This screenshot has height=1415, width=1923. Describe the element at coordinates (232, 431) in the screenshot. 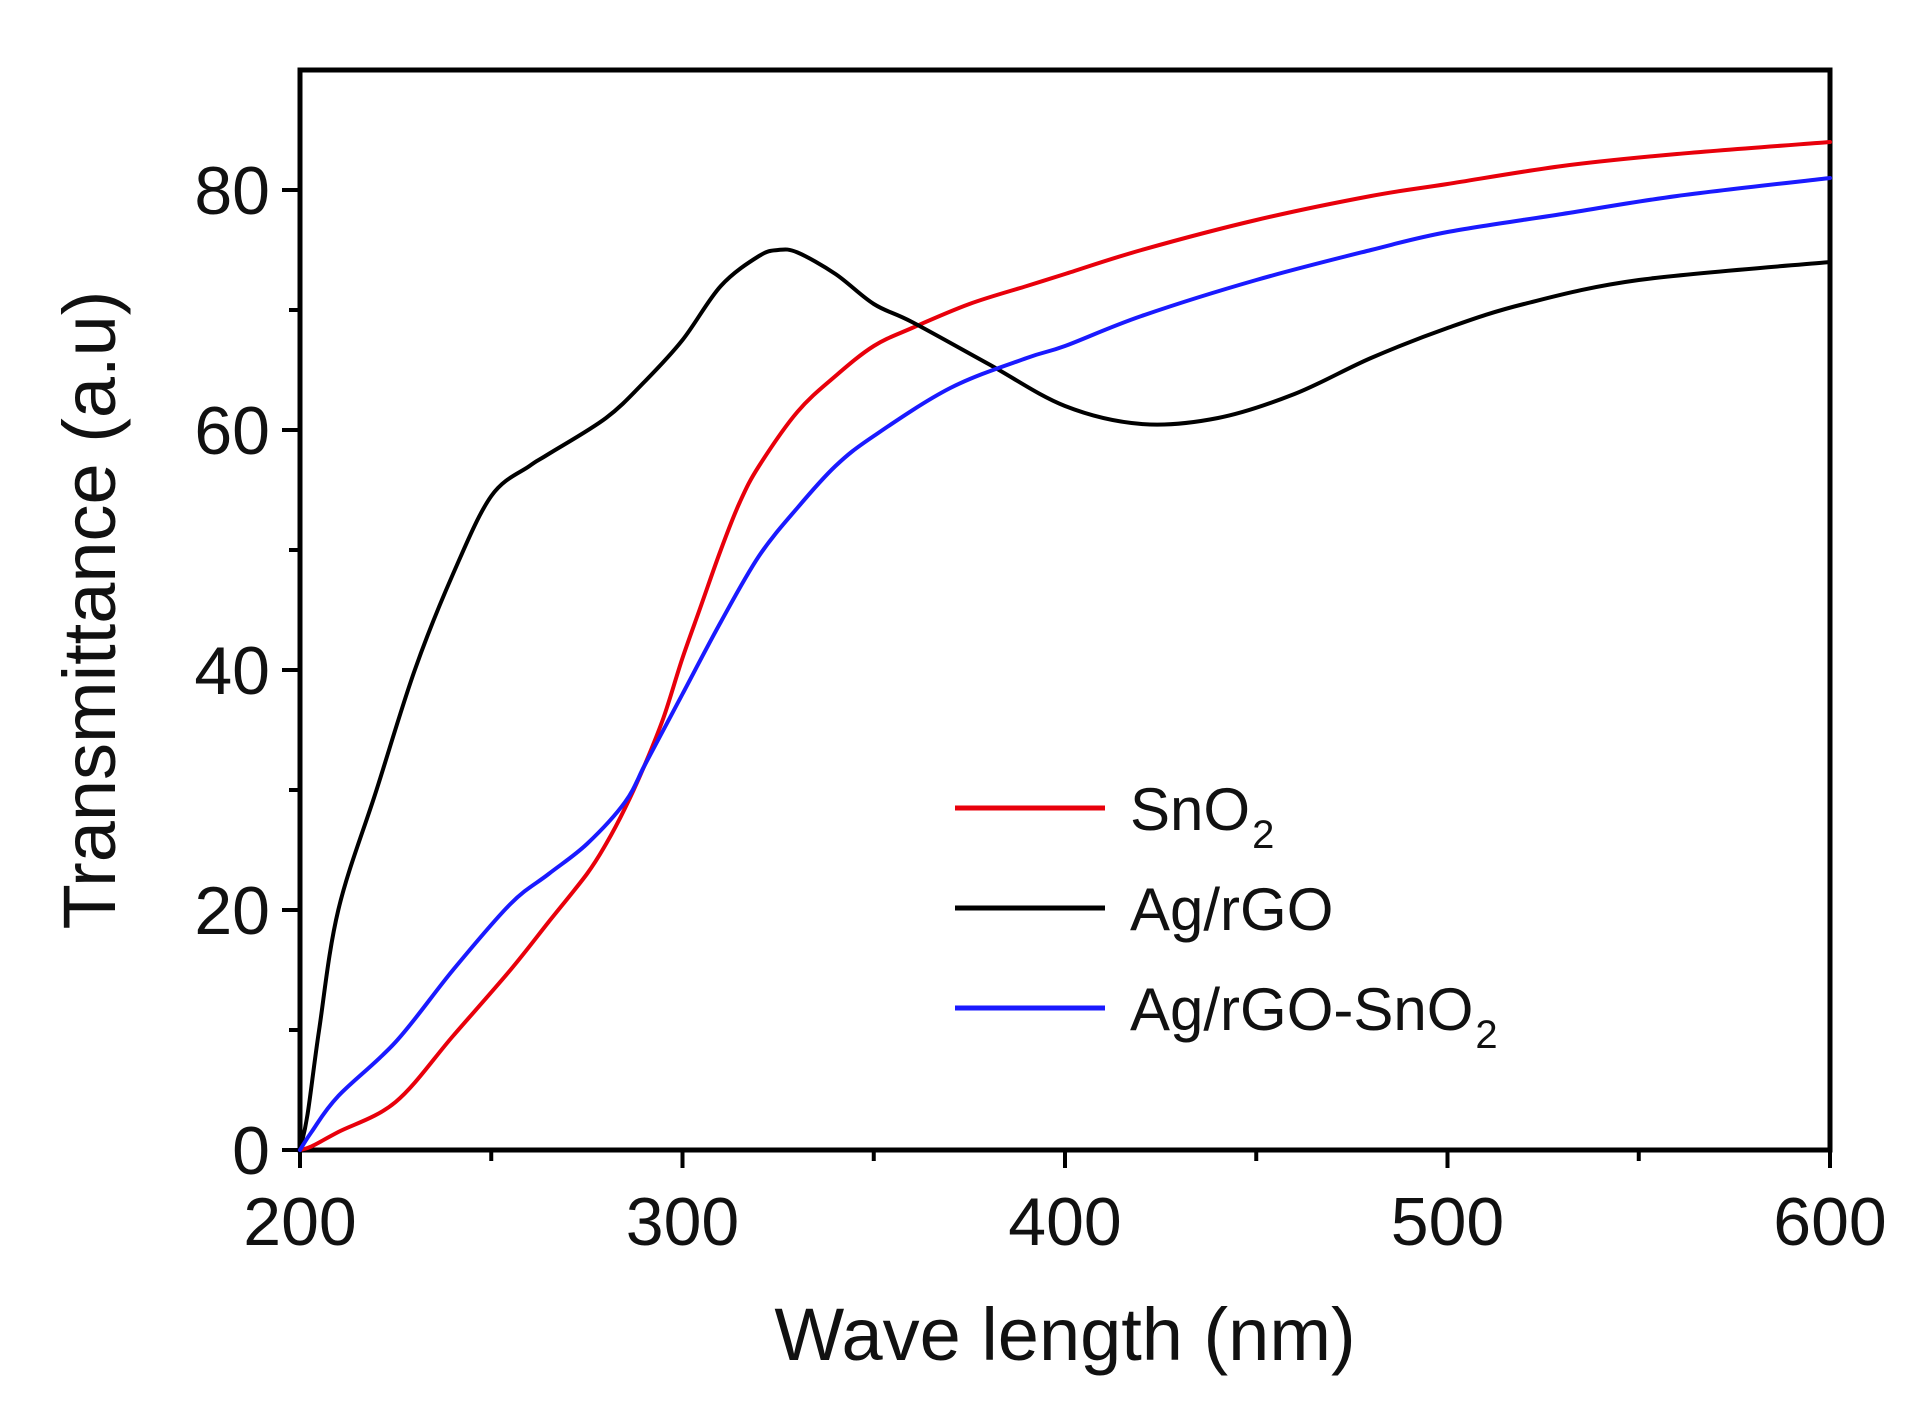

I see `y-tick-label: 60` at that location.